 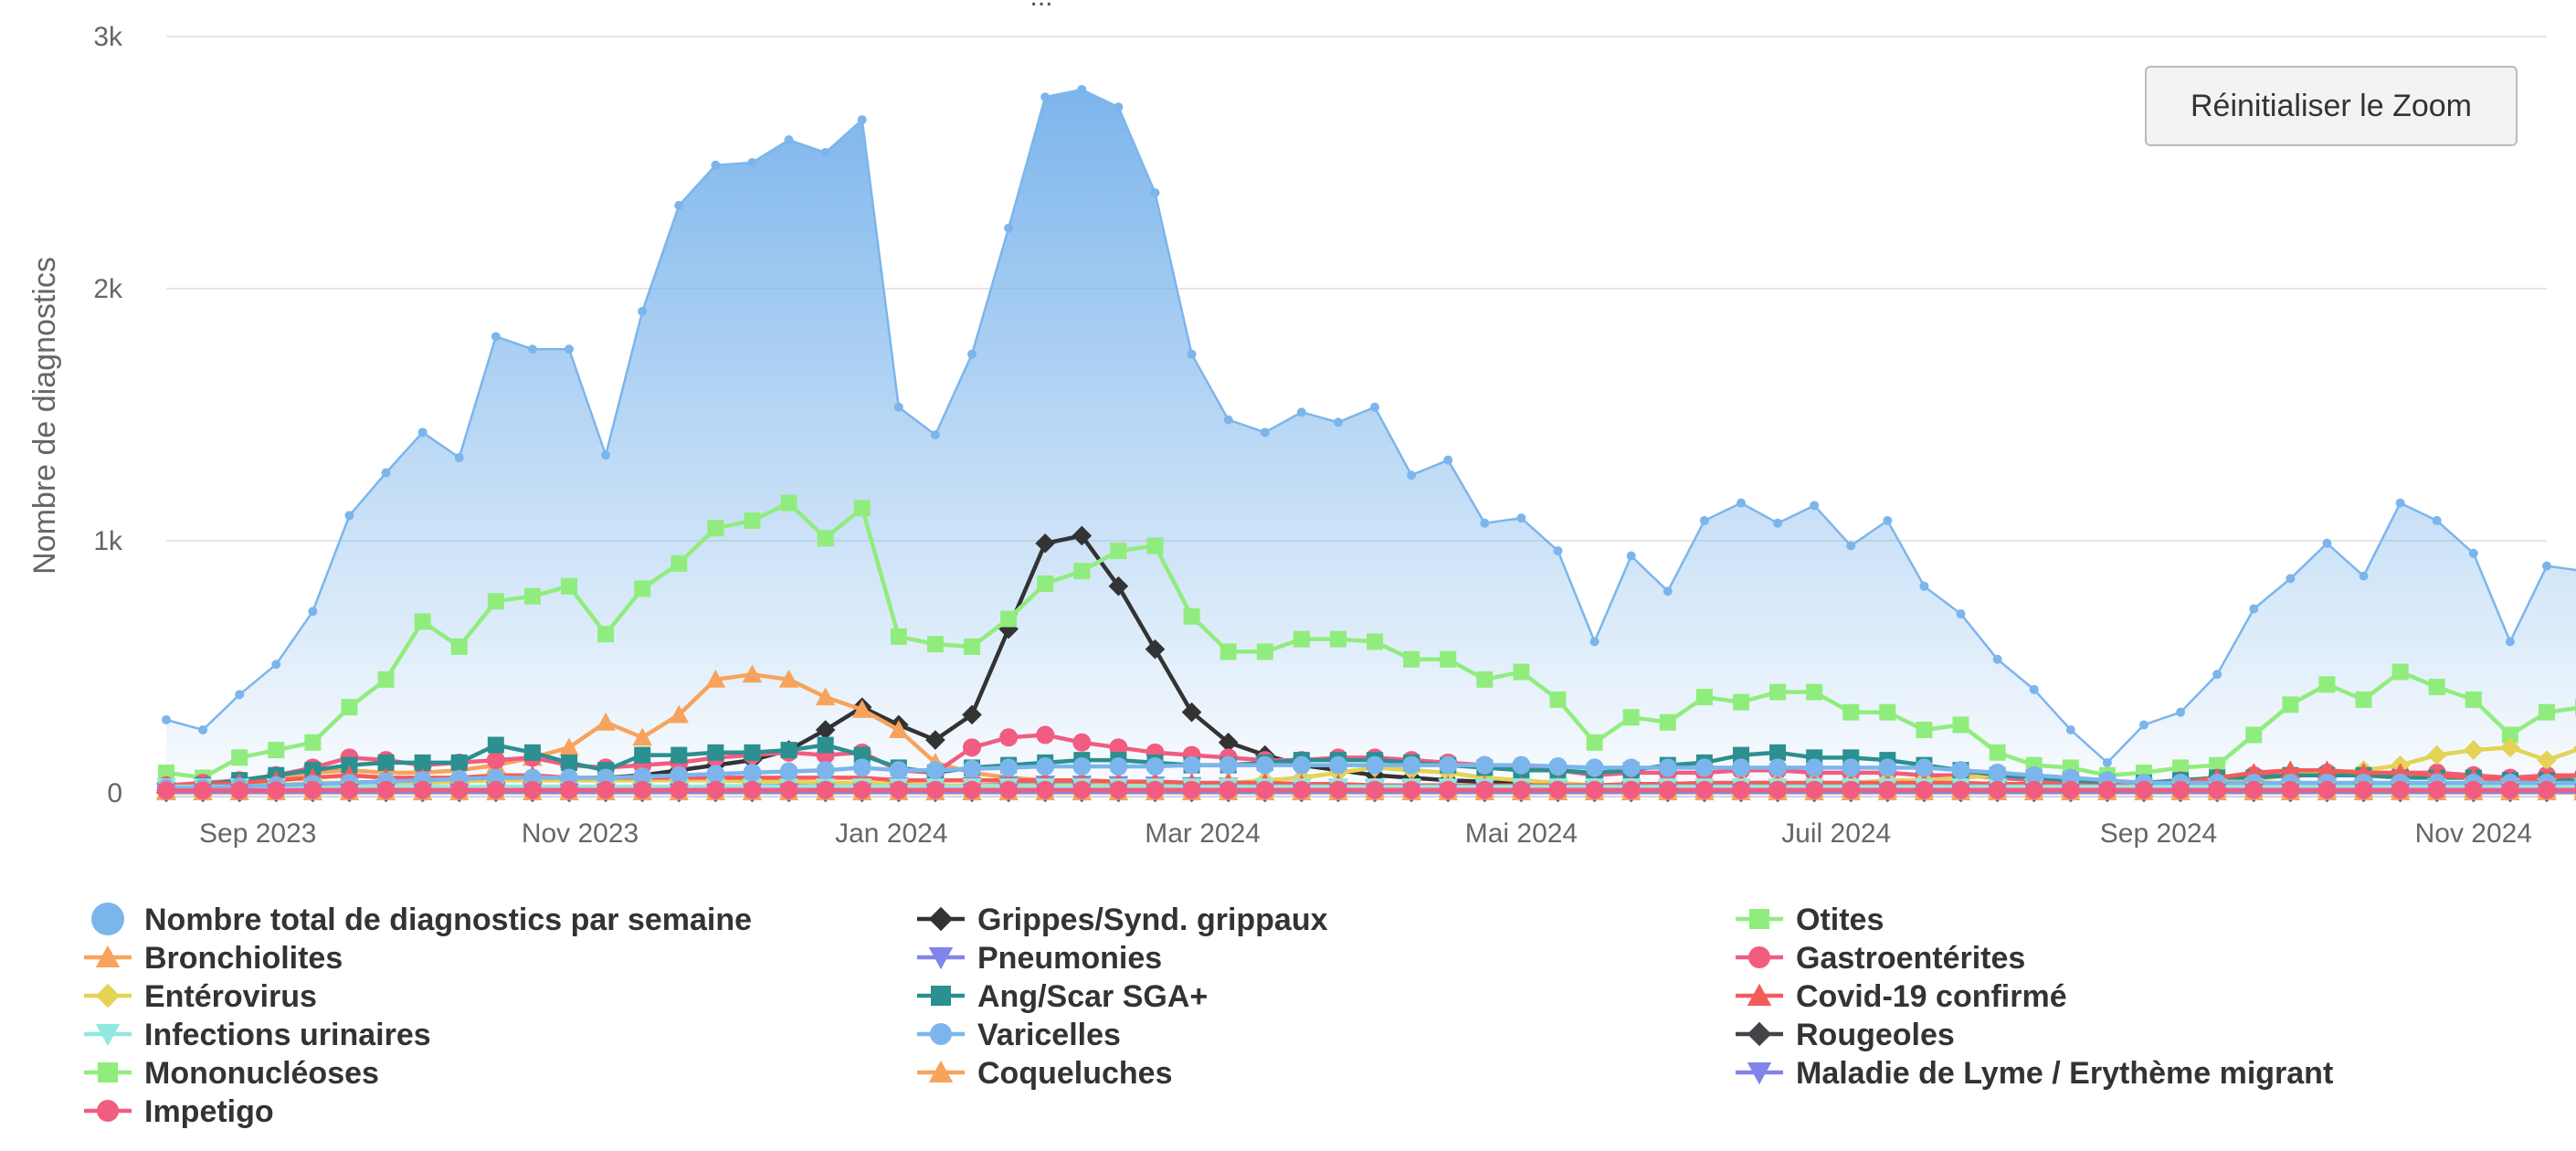 I want to click on legend-label: Rougeoles, so click(x=1875, y=1035).